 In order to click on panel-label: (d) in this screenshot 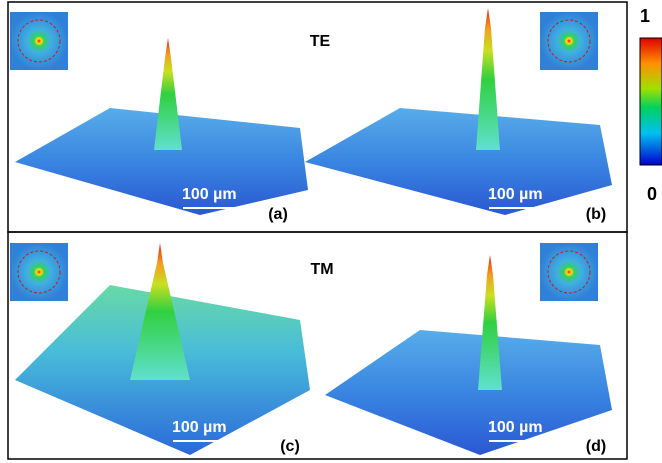, I will do `click(596, 446)`.